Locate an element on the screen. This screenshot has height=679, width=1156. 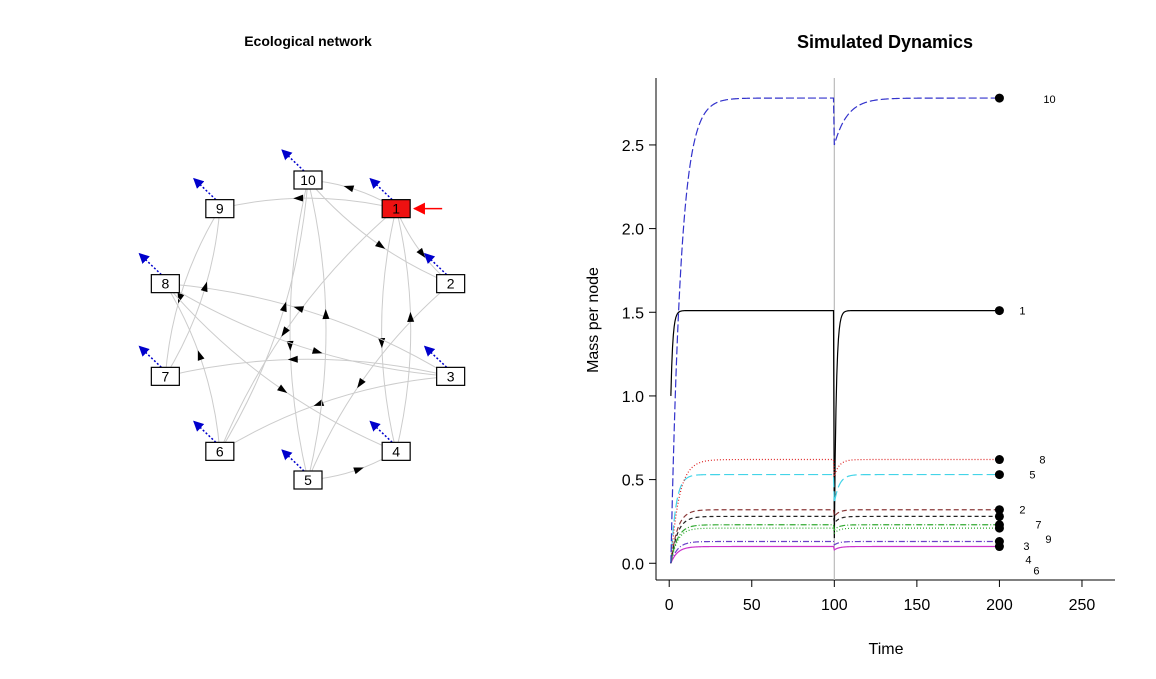
network-node-10: 10 is located at coordinates (308, 180).